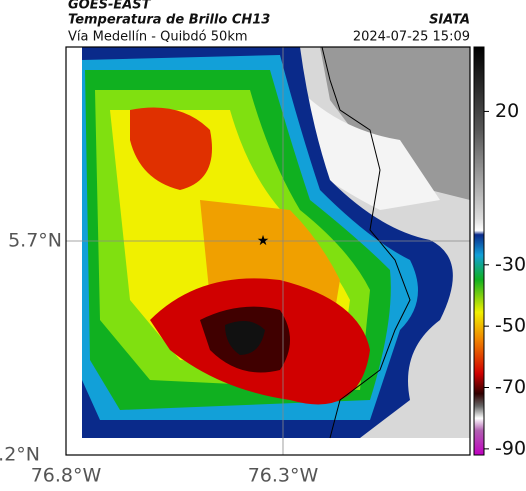 The width and height of the screenshot is (526, 491). Describe the element at coordinates (449, 20) in the screenshot. I see `organization: SIATA` at that location.